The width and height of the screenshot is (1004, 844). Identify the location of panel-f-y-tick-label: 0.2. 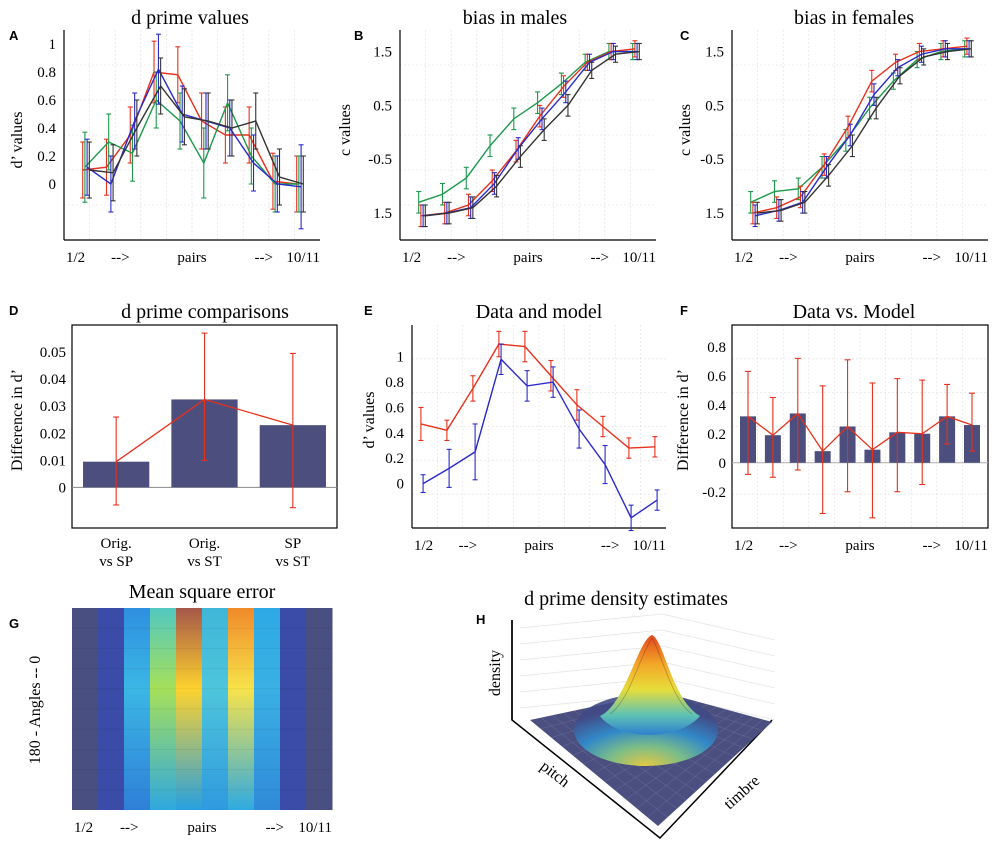
(716, 435).